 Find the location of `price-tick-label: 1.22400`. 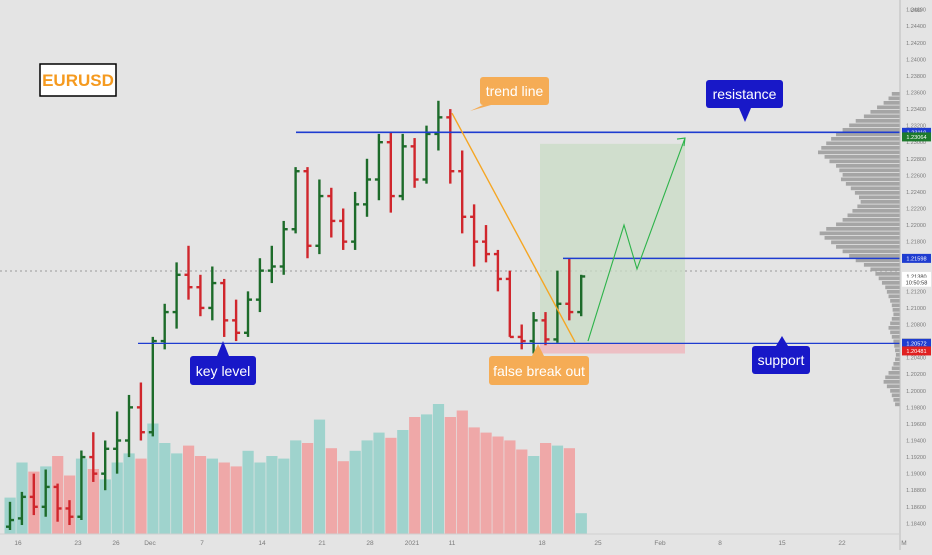

price-tick-label: 1.22400 is located at coordinates (916, 193).